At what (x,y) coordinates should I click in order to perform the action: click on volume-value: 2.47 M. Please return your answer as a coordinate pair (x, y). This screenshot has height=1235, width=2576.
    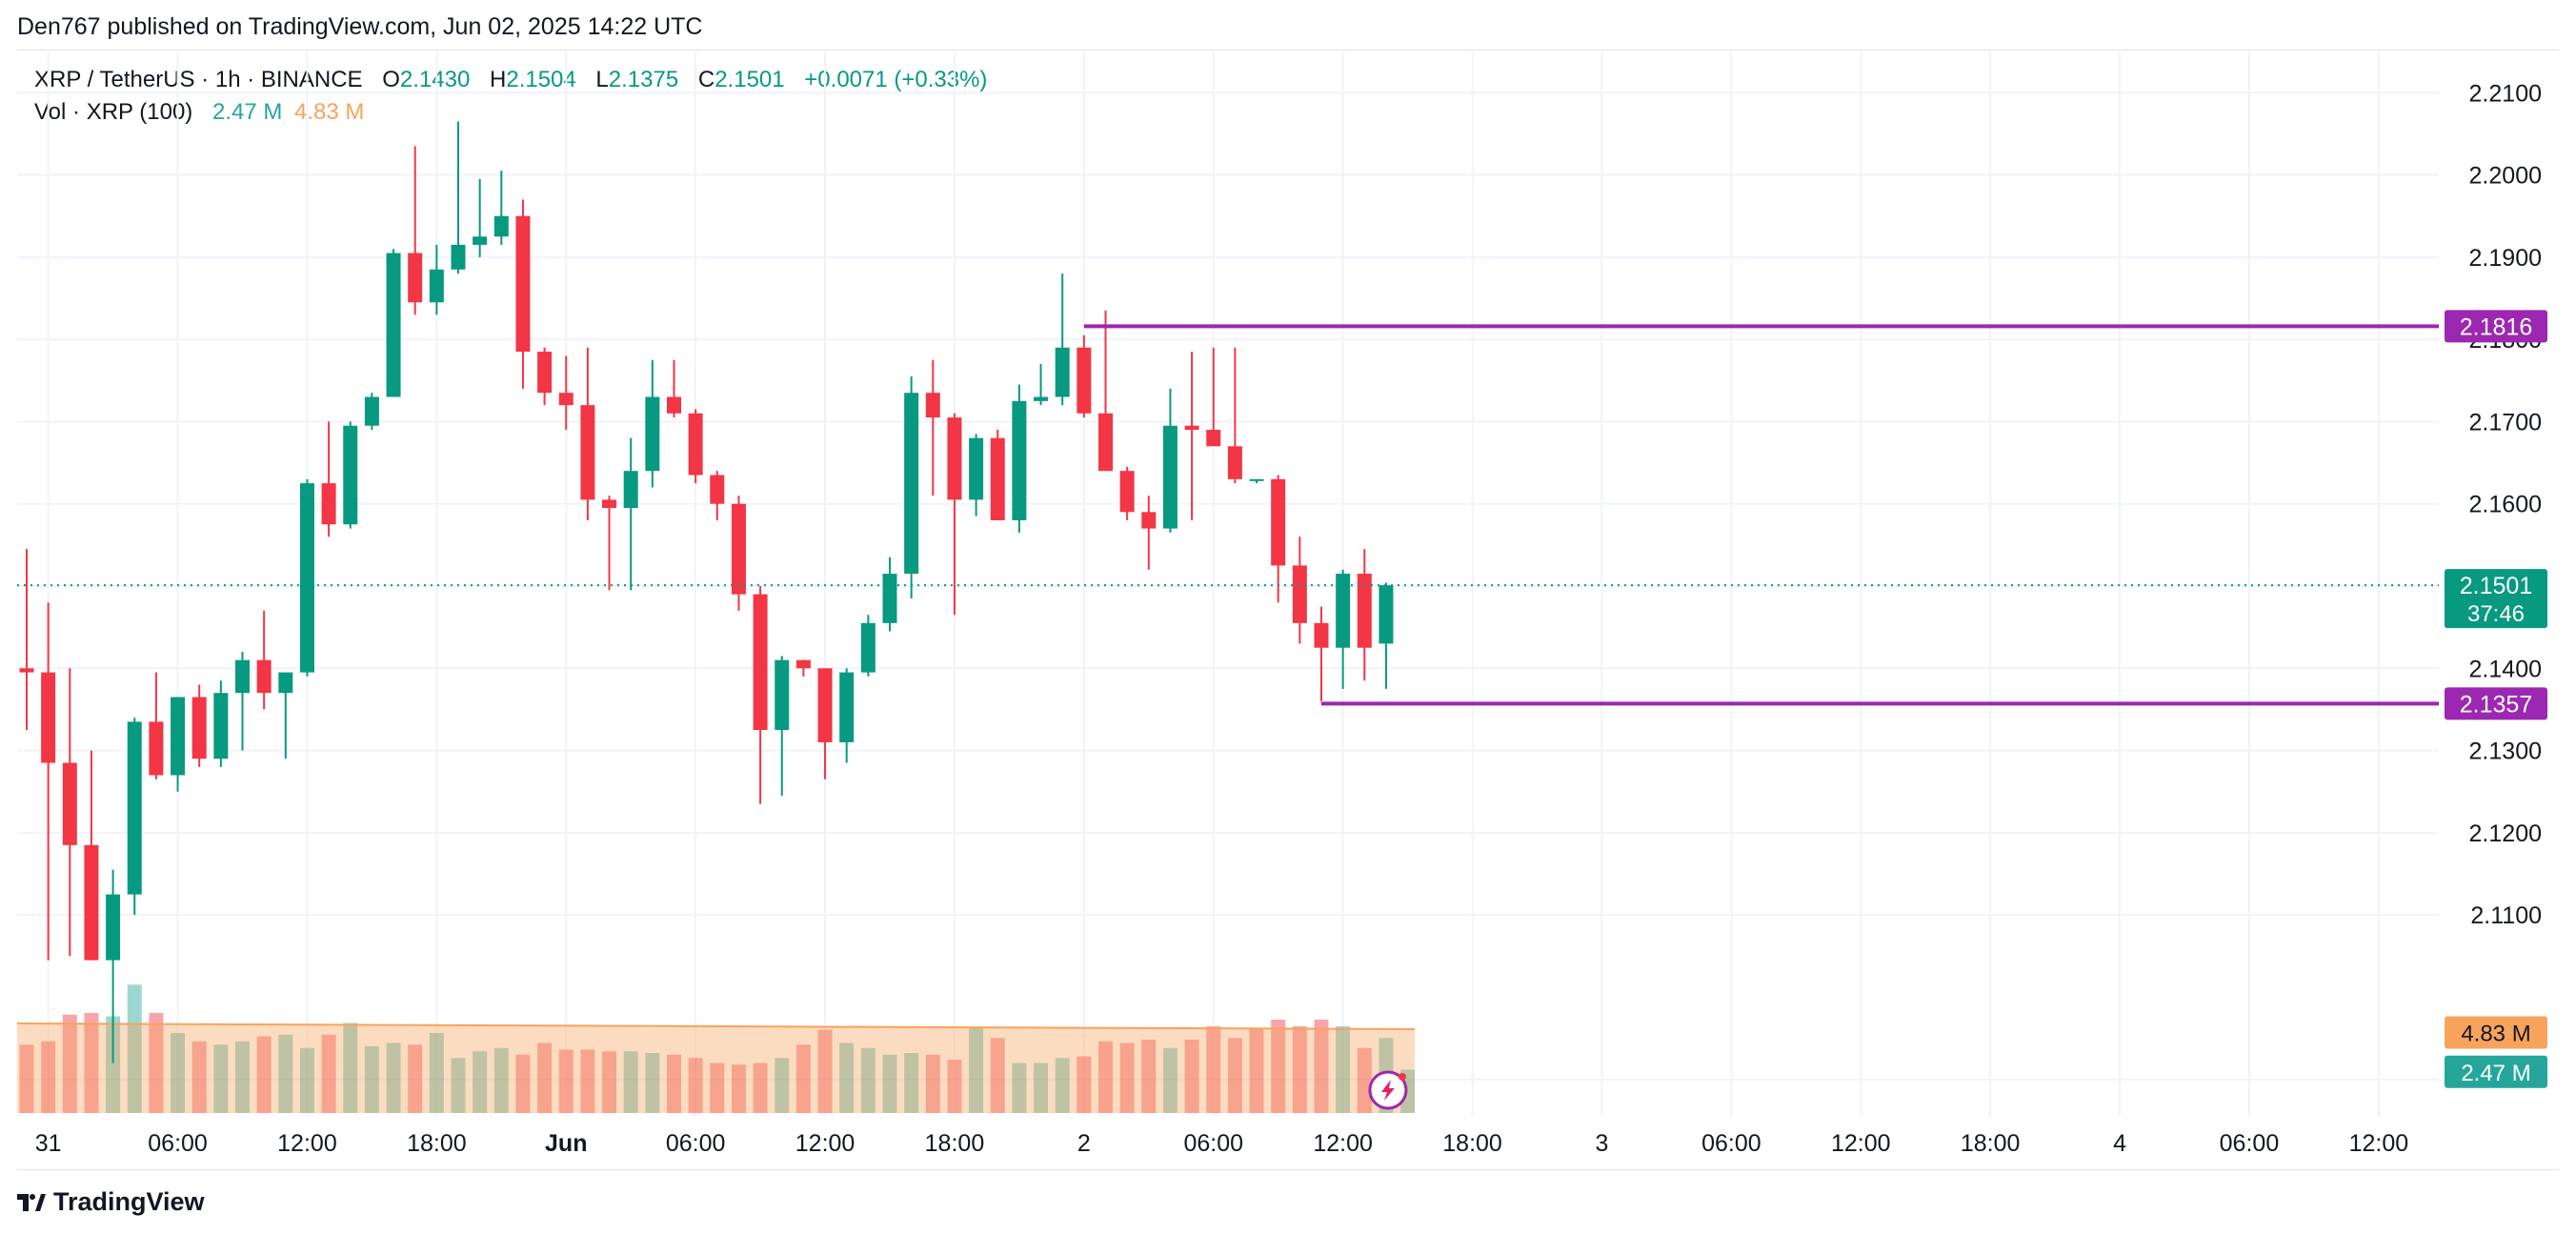
    Looking at the image, I should click on (247, 112).